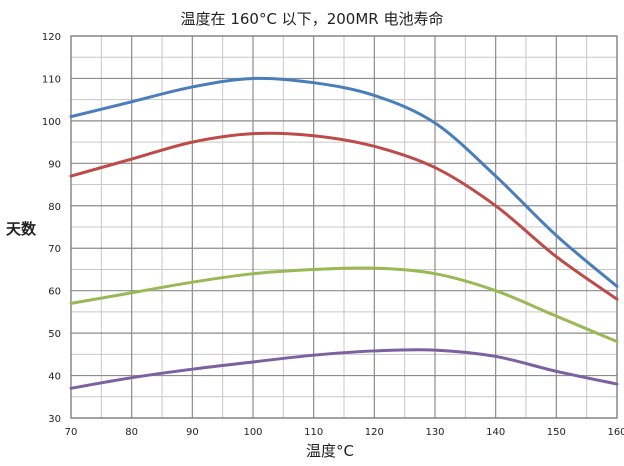 The width and height of the screenshot is (624, 466). What do you see at coordinates (54, 292) in the screenshot?
I see `y-tick-label: 60` at bounding box center [54, 292].